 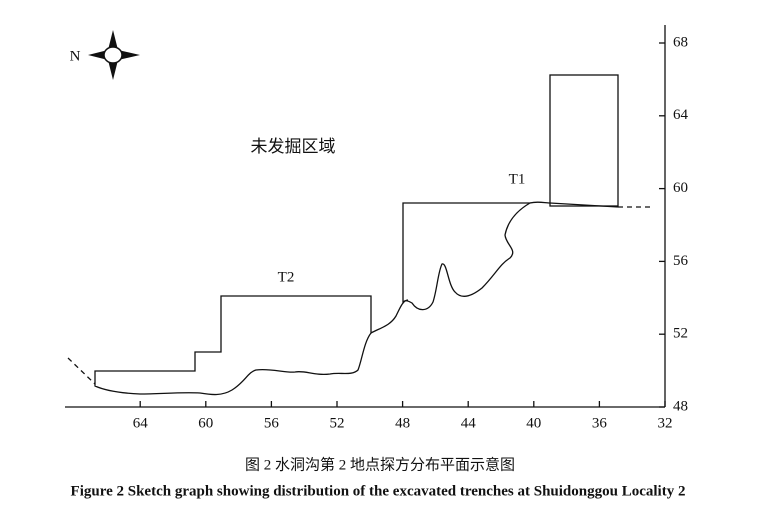 What do you see at coordinates (665, 423) in the screenshot?
I see `x-tick-label: 32` at bounding box center [665, 423].